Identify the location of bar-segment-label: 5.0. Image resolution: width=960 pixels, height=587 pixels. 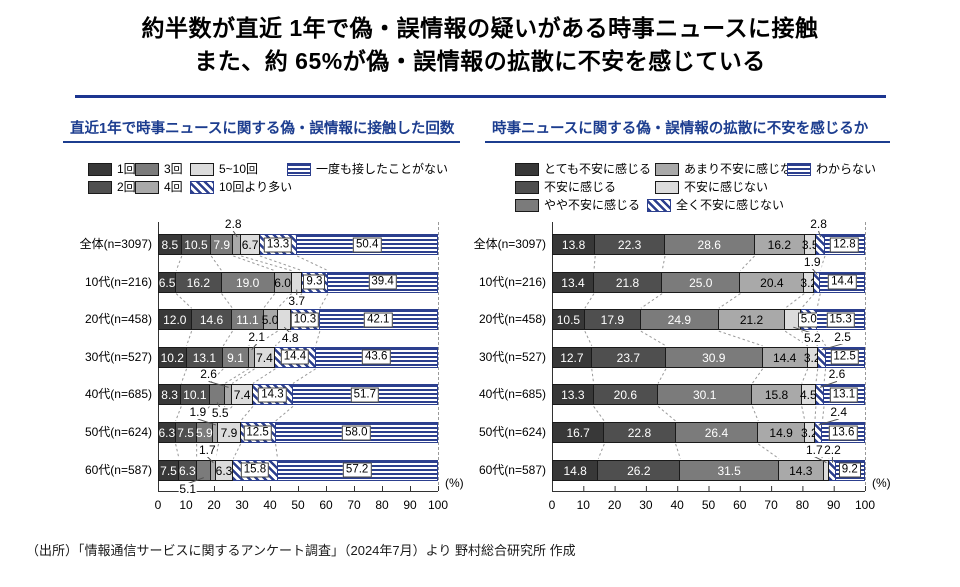
(808, 320).